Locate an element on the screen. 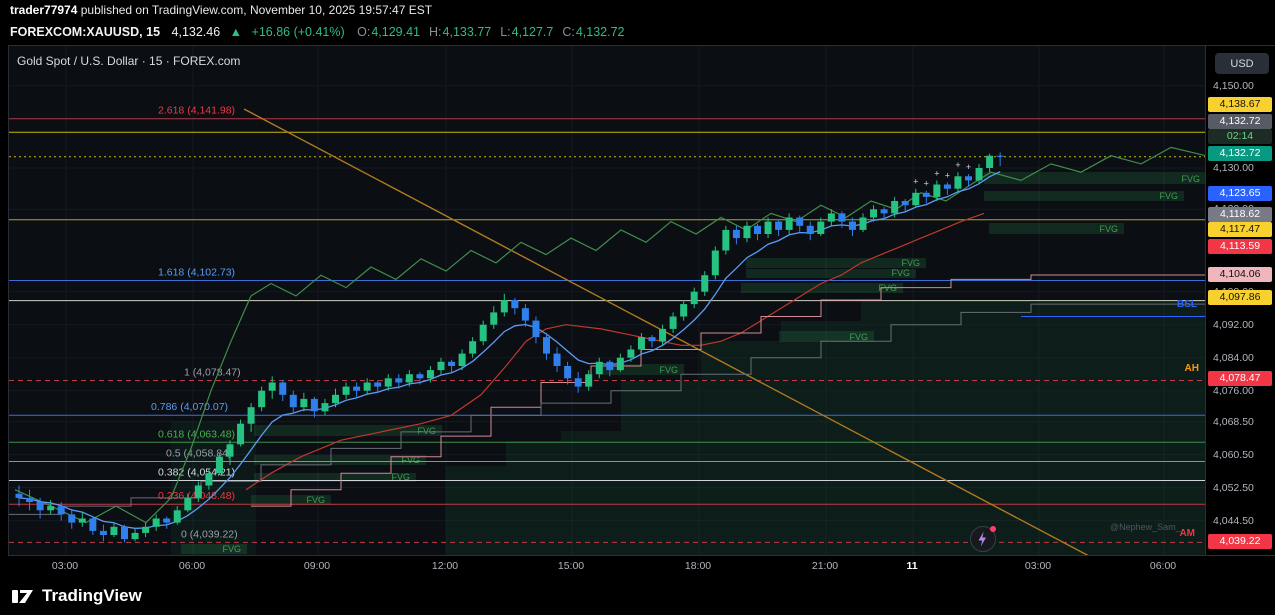  price-tick-label: 4,130.00 is located at coordinates (1233, 168).